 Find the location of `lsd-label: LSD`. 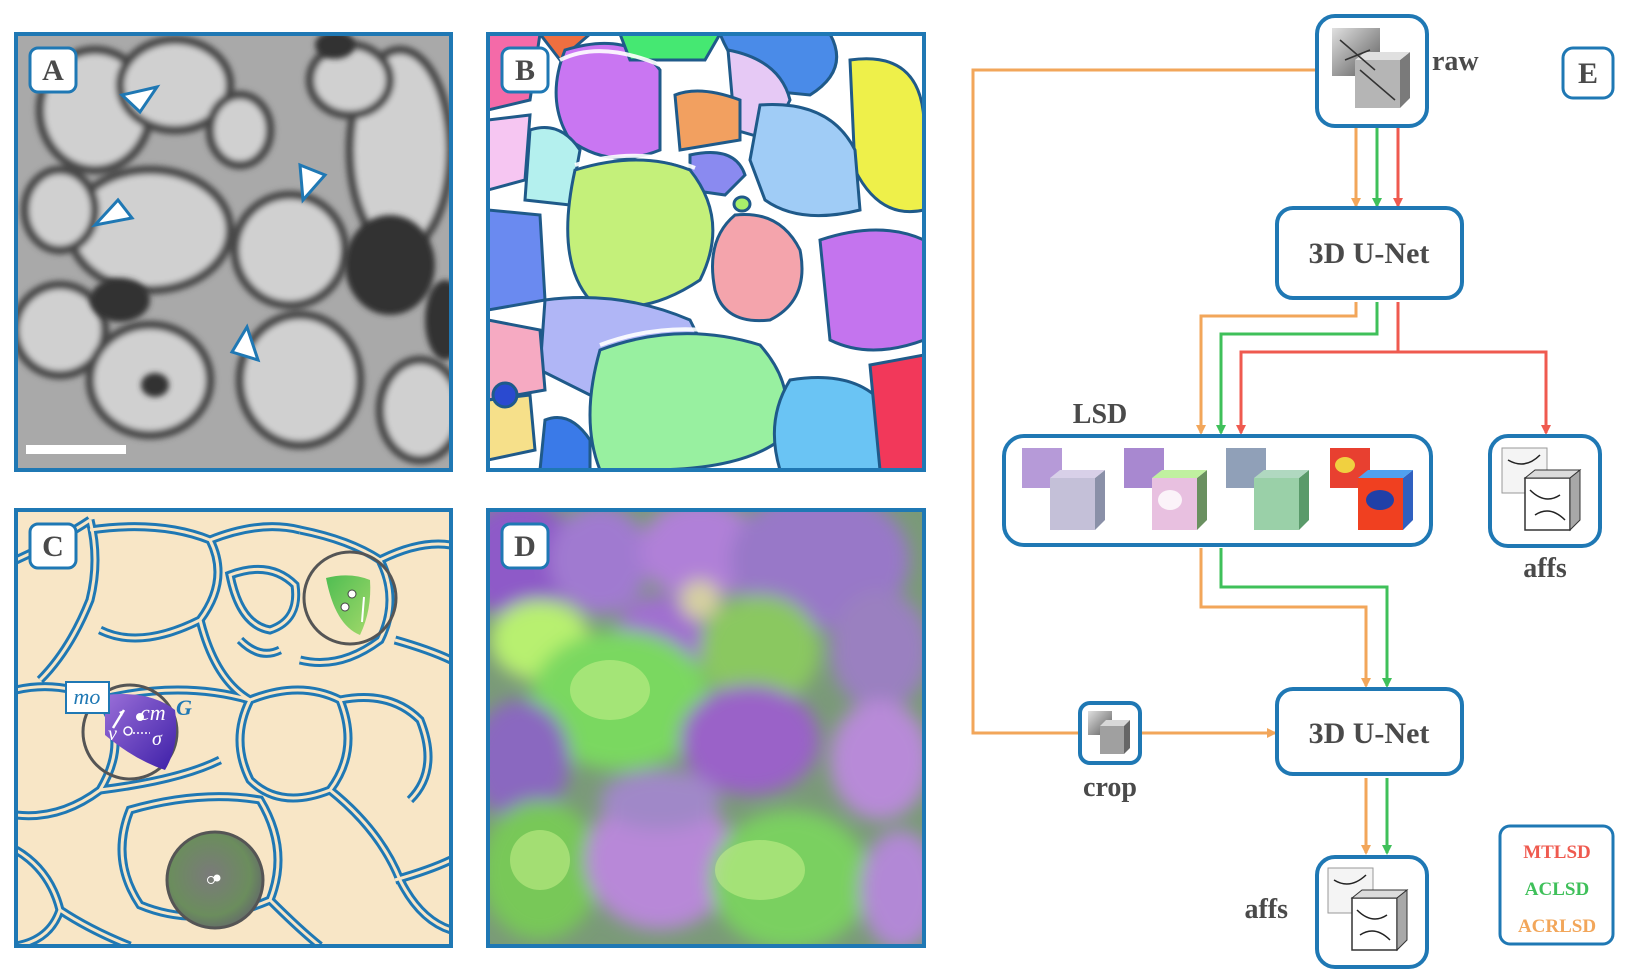

lsd-label: LSD is located at coordinates (1100, 414).